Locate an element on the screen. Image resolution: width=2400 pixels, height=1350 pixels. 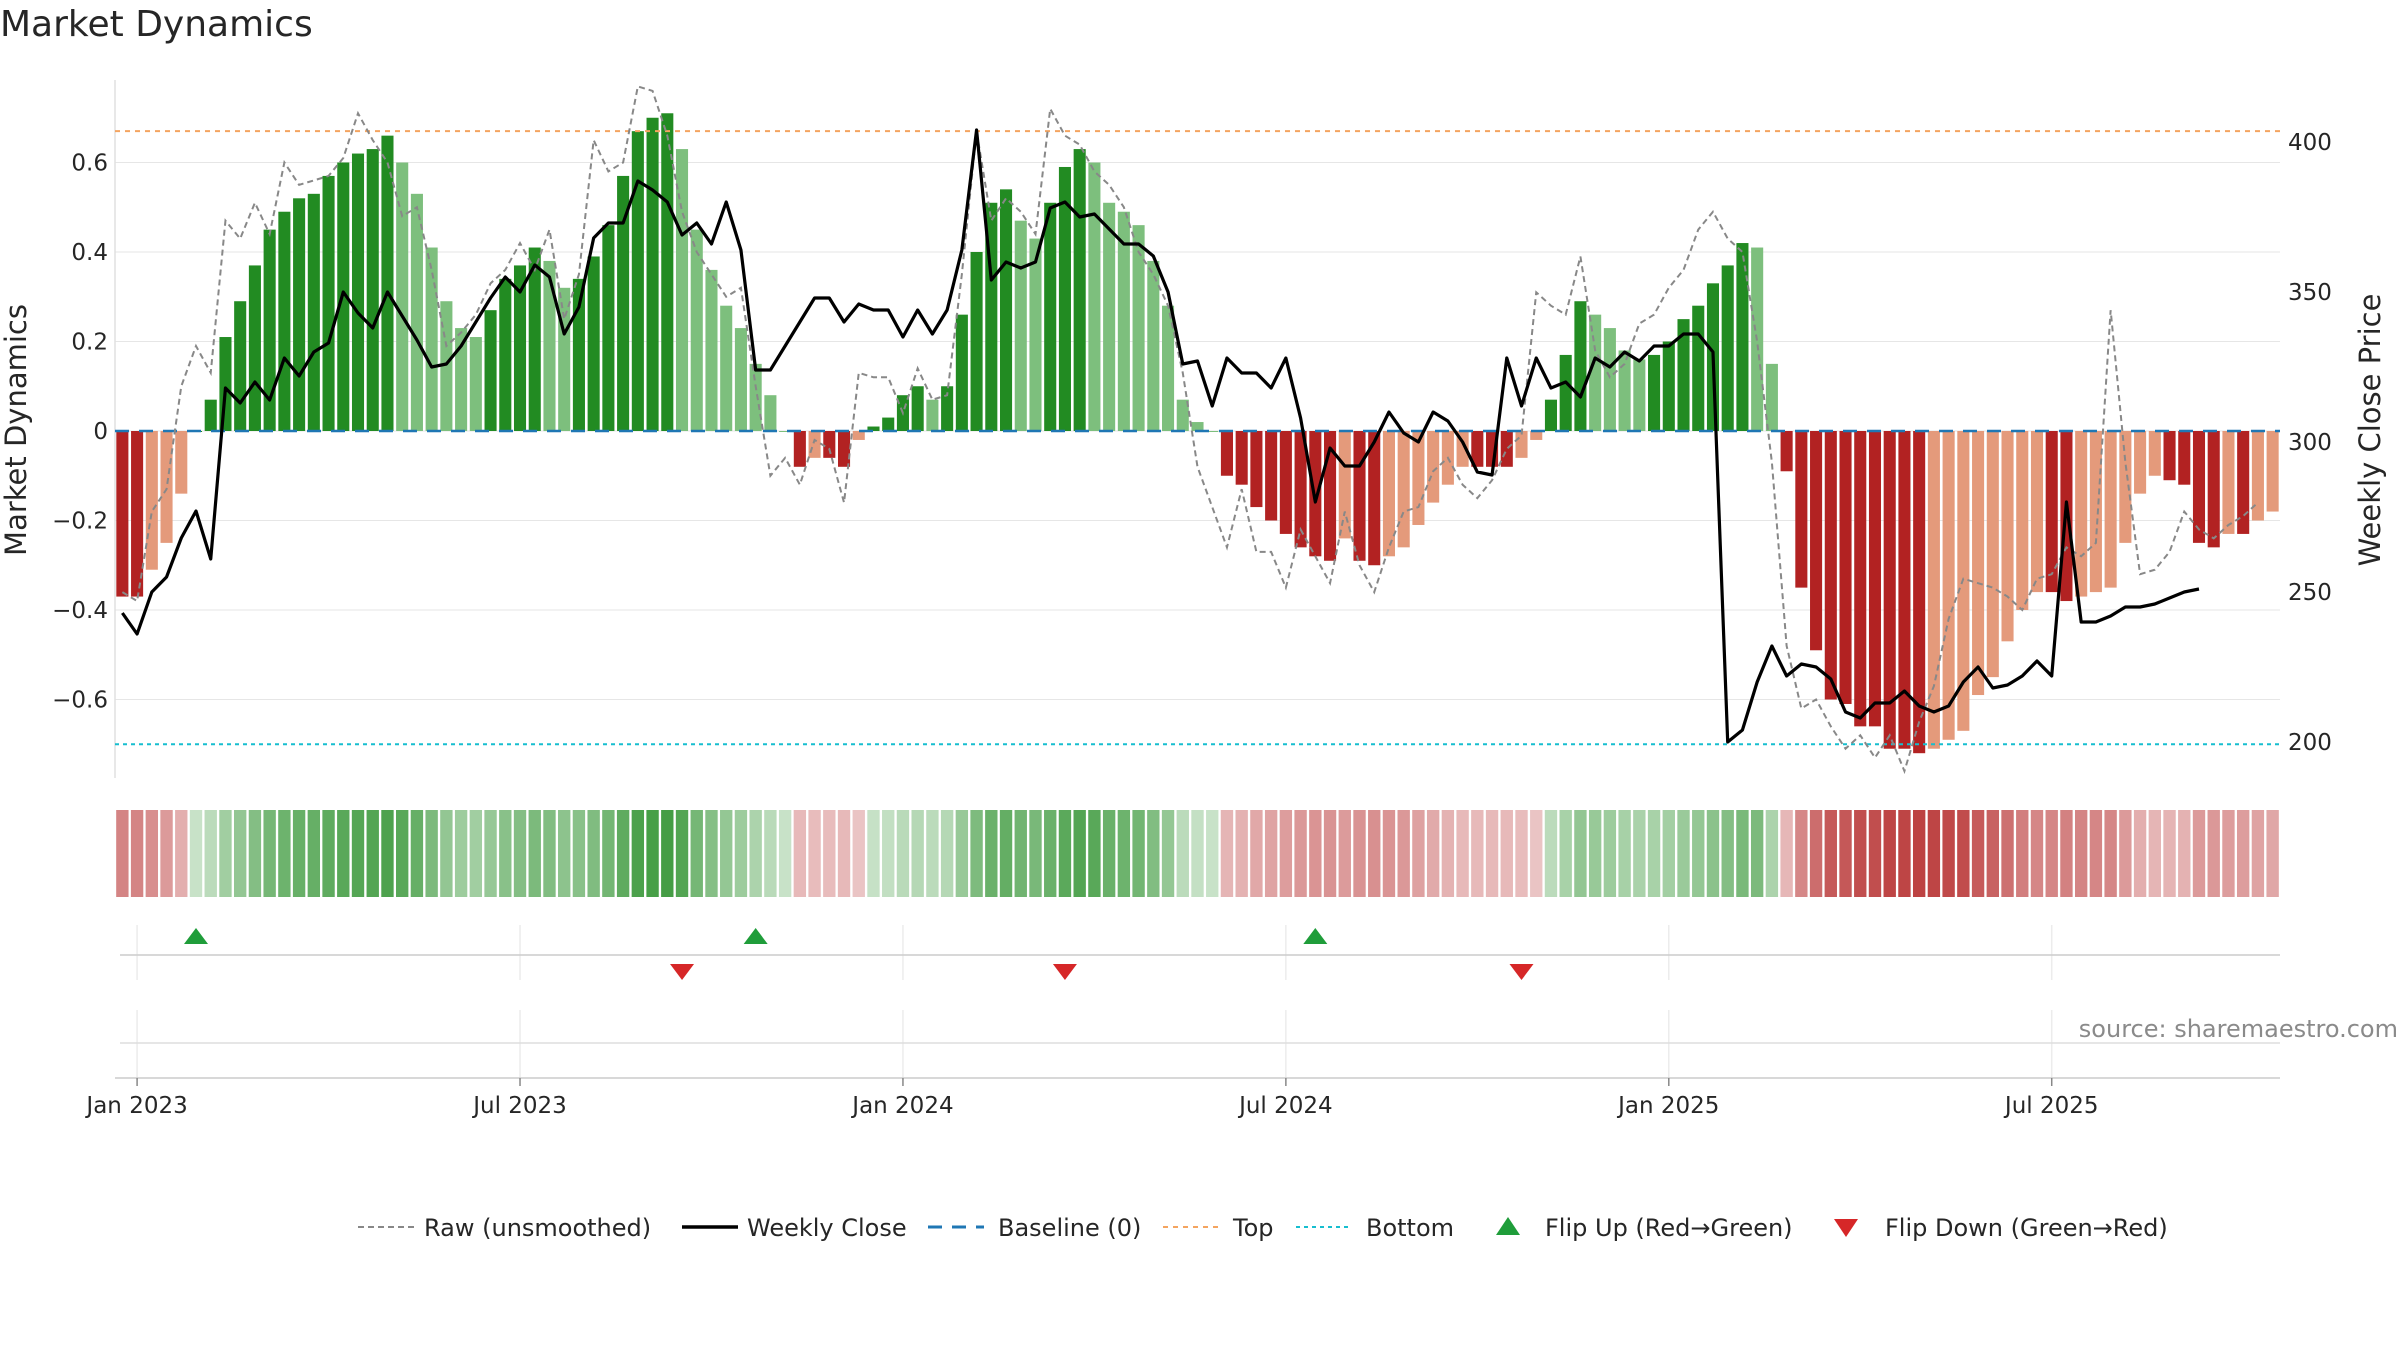
legend-item-bottom: Bottom is located at coordinates (1375, 1228).